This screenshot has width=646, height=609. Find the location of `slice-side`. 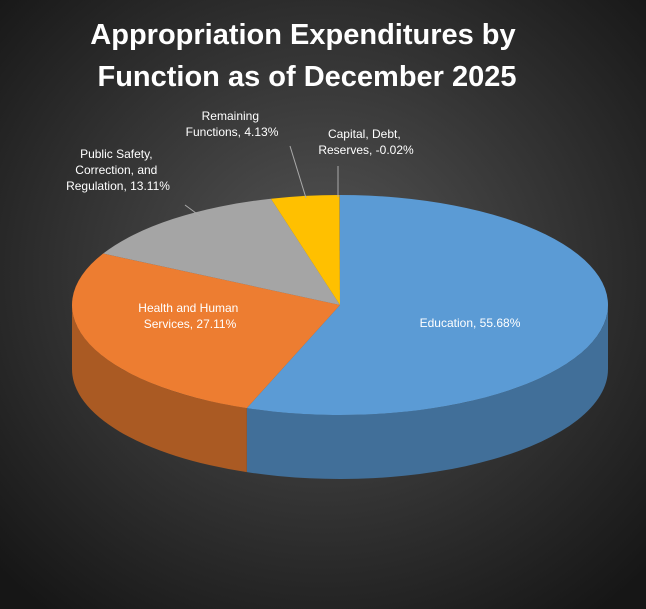

slice-side is located at coordinates (159, 389).